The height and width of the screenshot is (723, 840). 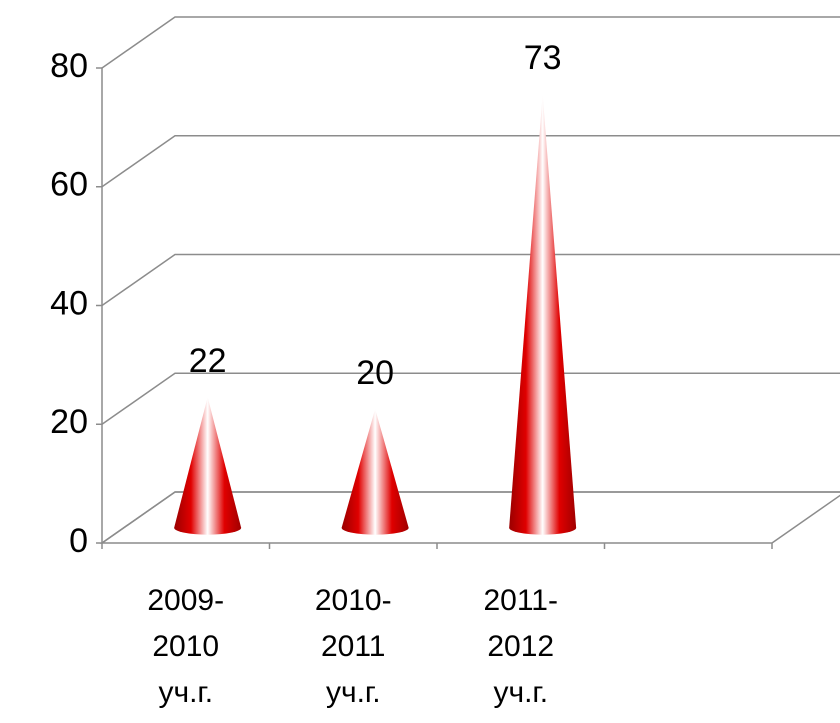 What do you see at coordinates (69, 422) in the screenshot?
I see `y-tick-label: 20` at bounding box center [69, 422].